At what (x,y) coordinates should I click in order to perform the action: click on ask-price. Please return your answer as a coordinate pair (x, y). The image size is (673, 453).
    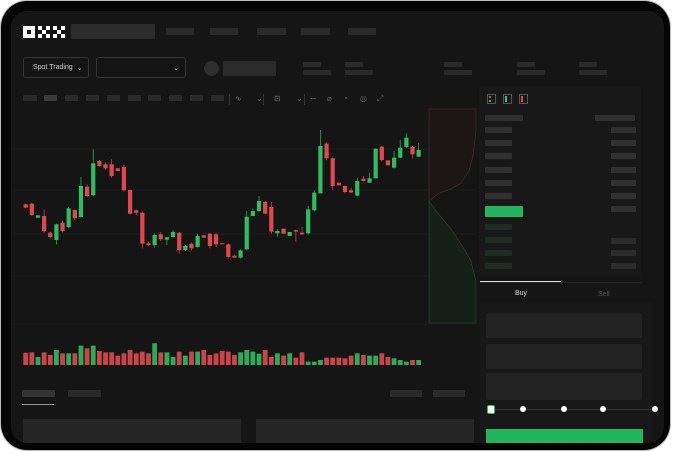
    Looking at the image, I should click on (498, 130).